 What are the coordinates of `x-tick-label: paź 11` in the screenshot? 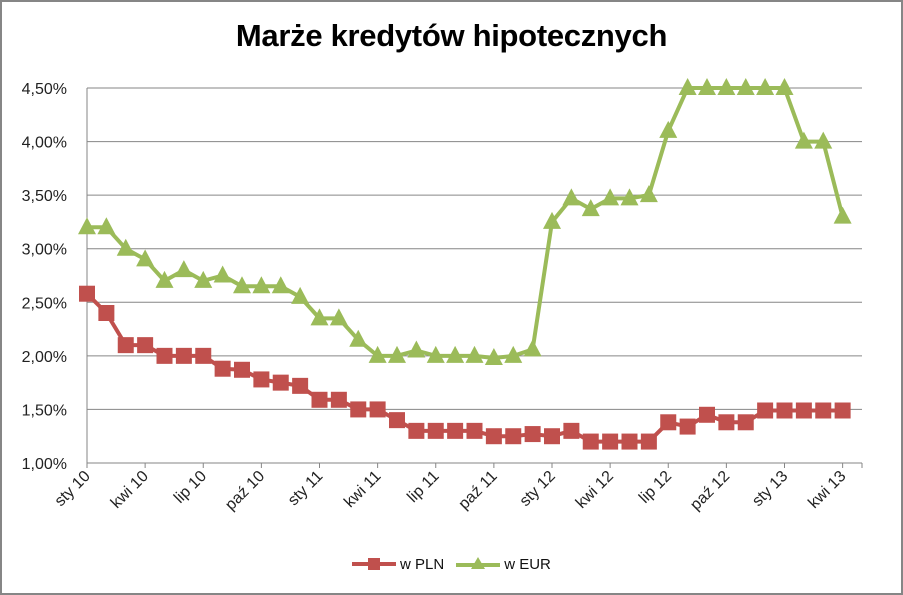 It's located at (478, 490).